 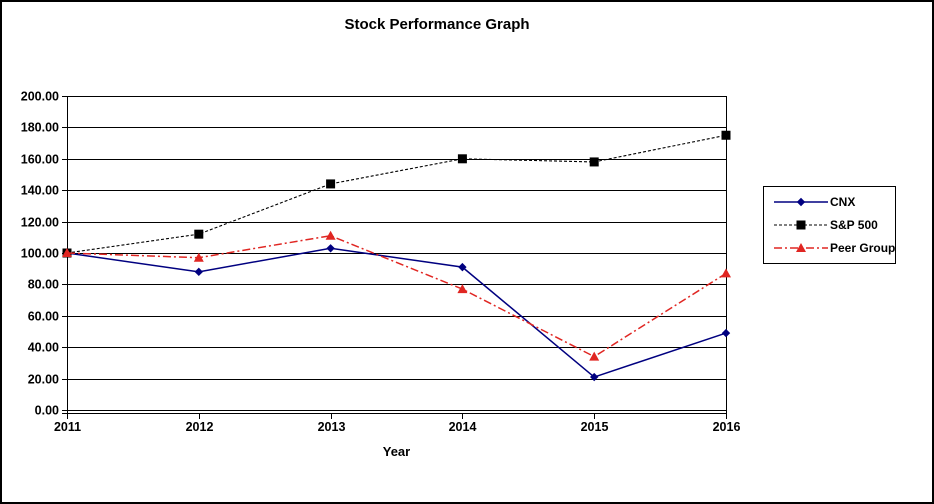 What do you see at coordinates (67, 427) in the screenshot?
I see `x-tick-label: 2011` at bounding box center [67, 427].